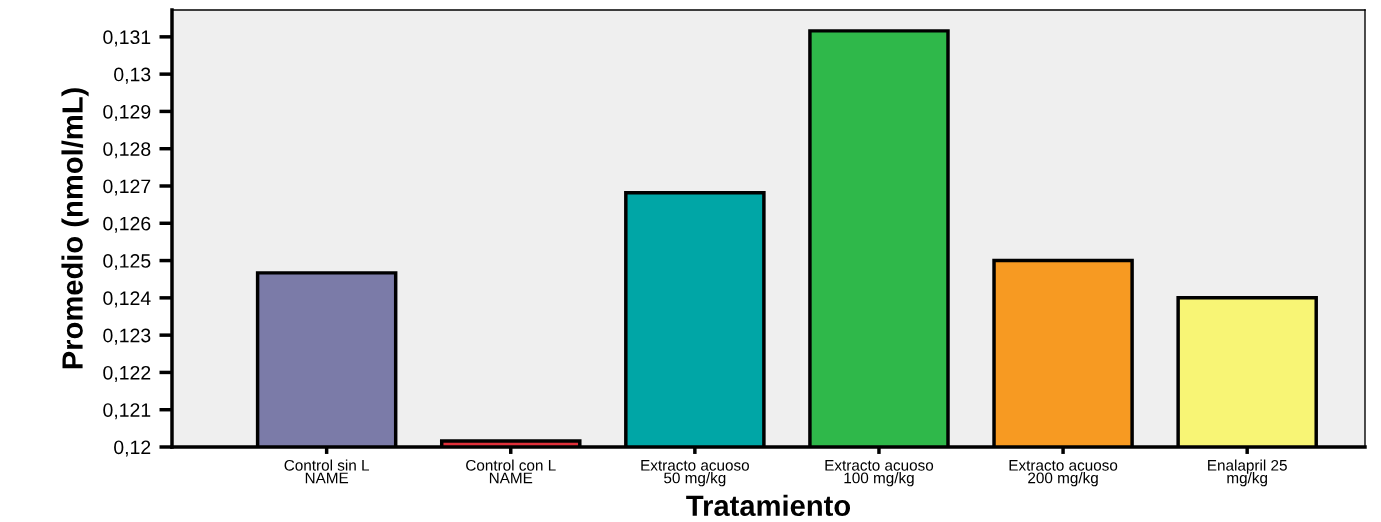 This screenshot has height=522, width=1381. Describe the element at coordinates (75, 228) in the screenshot. I see `y-axis-title: Promedio (nmol/mL)` at that location.